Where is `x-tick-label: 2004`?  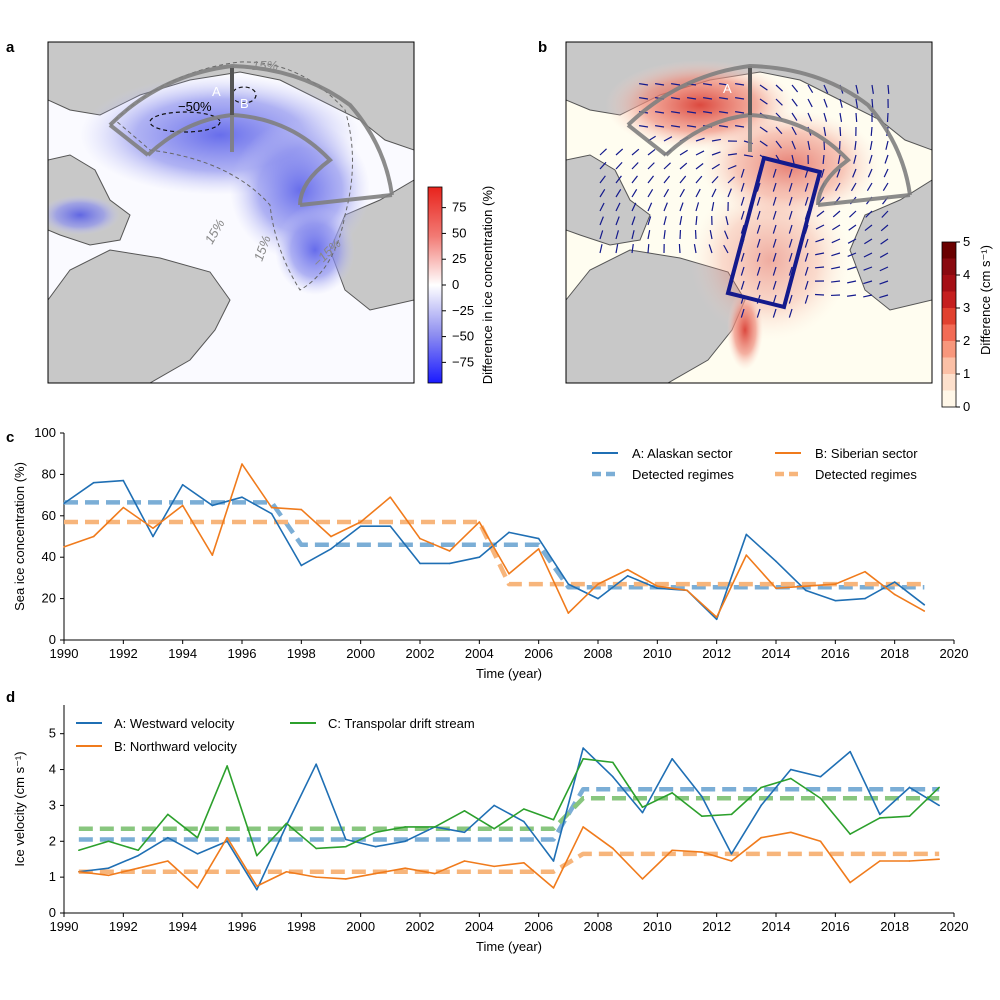
x-tick-label: 2004 is located at coordinates (479, 653).